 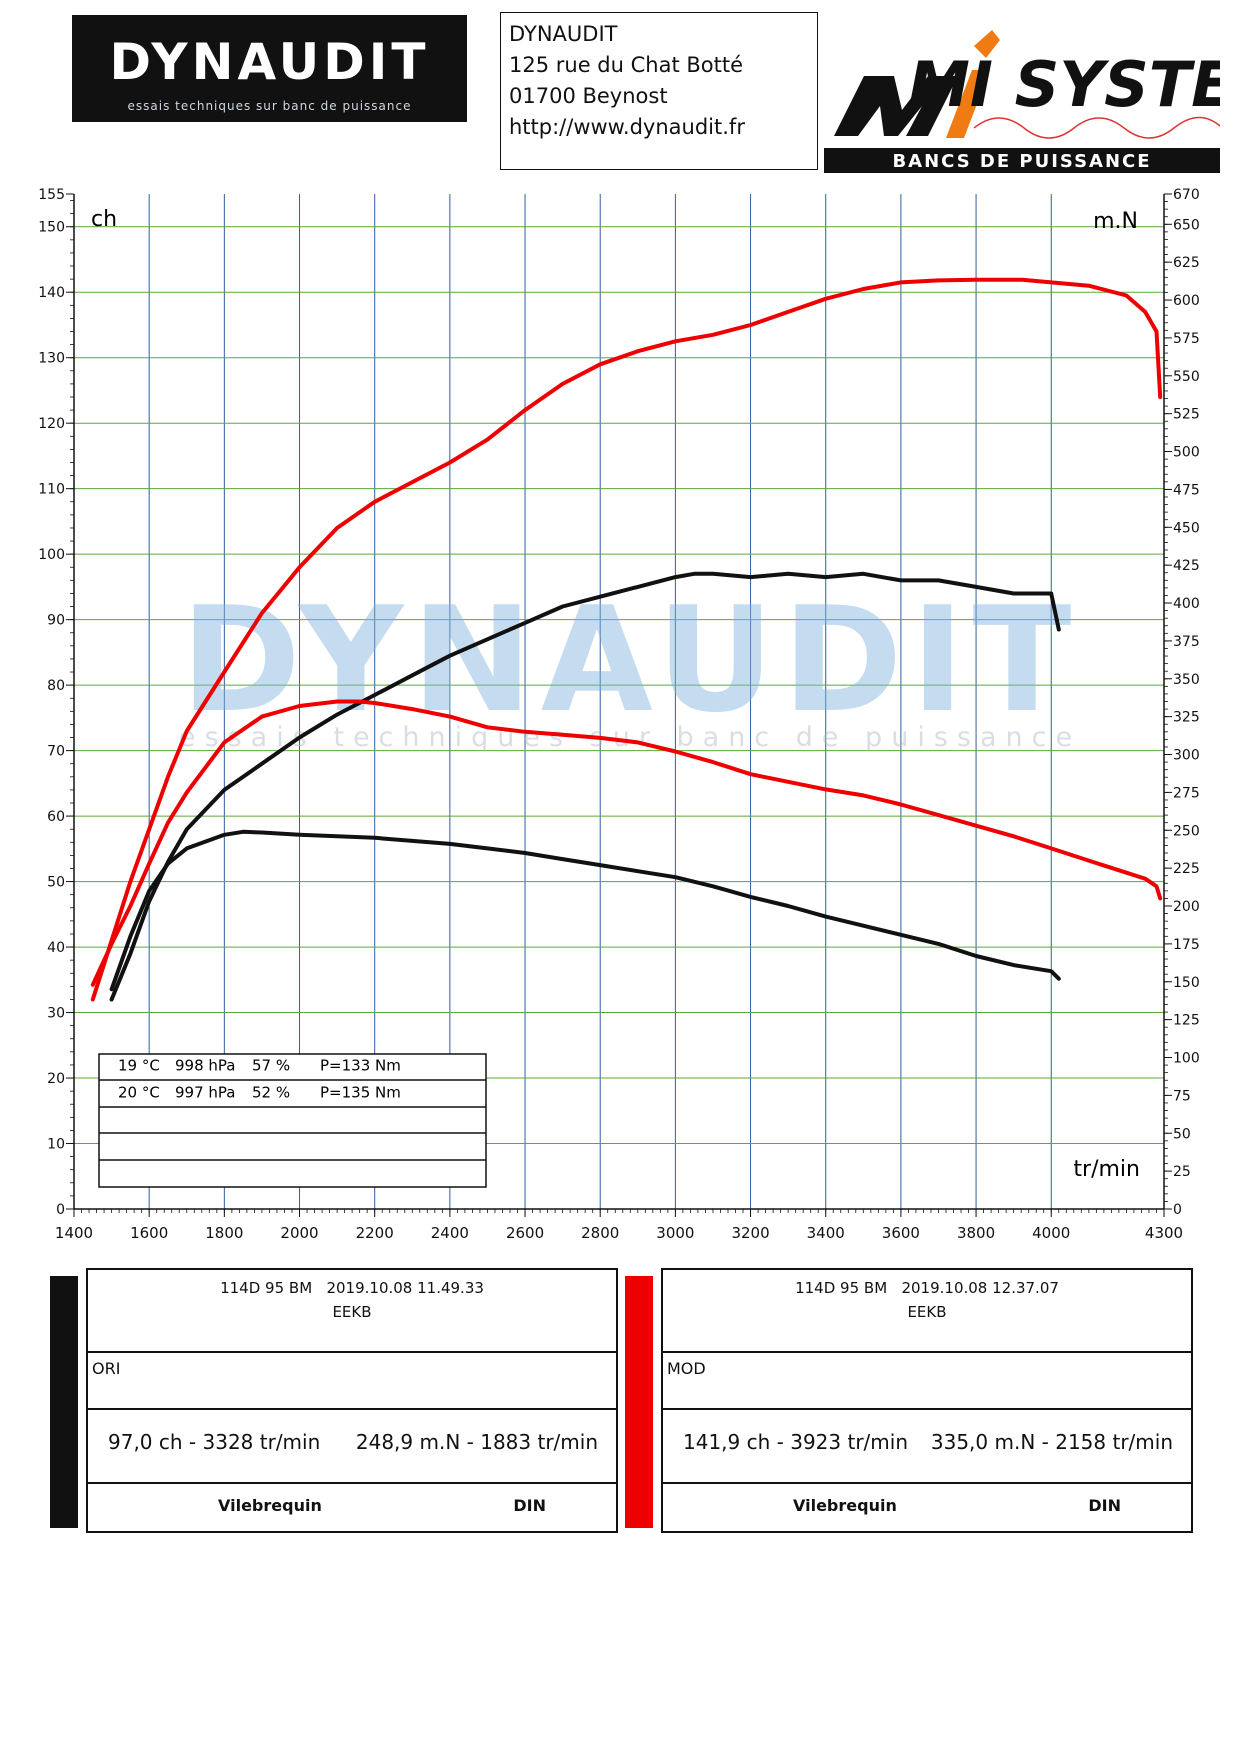 I want to click on tick-label-x: 3200, so click(x=750, y=1233).